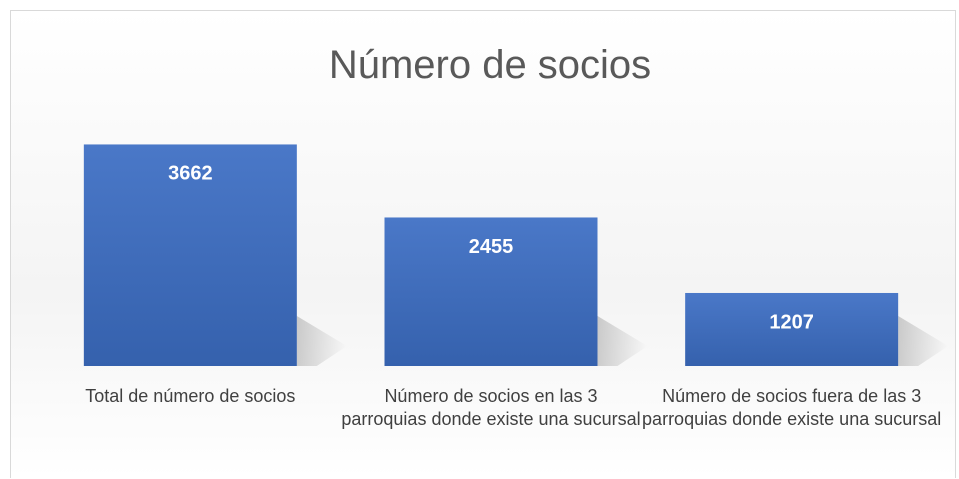  What do you see at coordinates (190, 174) in the screenshot?
I see `data-label: 3662` at bounding box center [190, 174].